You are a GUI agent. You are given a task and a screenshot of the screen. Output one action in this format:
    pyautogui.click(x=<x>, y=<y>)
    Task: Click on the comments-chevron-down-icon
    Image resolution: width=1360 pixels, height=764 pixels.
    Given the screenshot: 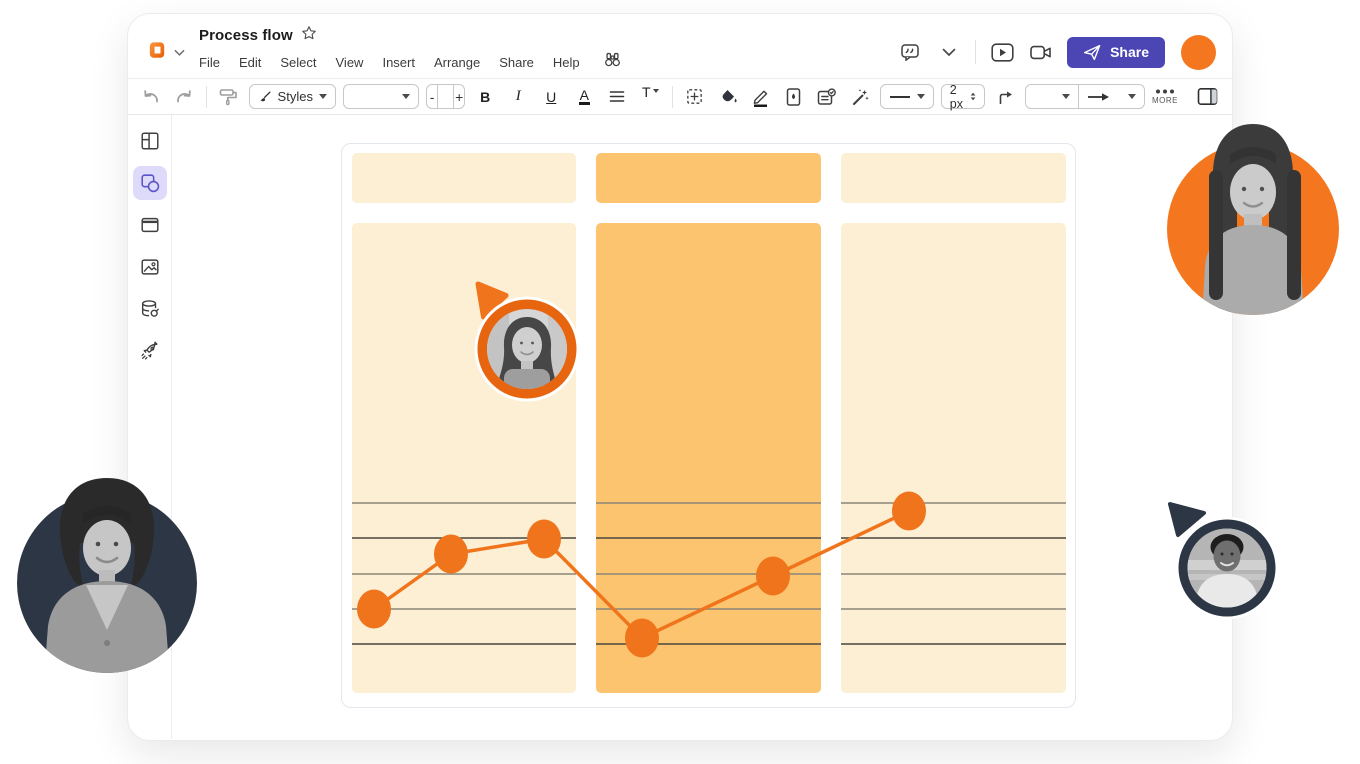 What is the action you would take?
    pyautogui.click(x=949, y=52)
    